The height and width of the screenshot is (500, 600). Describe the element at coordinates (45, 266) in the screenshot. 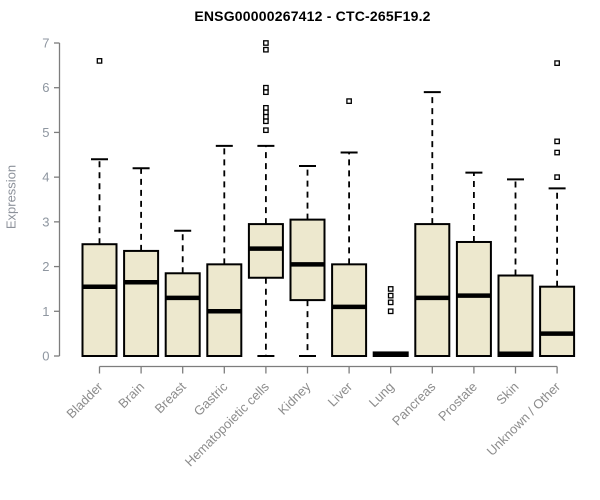

I see `y-tick-label: 2` at that location.